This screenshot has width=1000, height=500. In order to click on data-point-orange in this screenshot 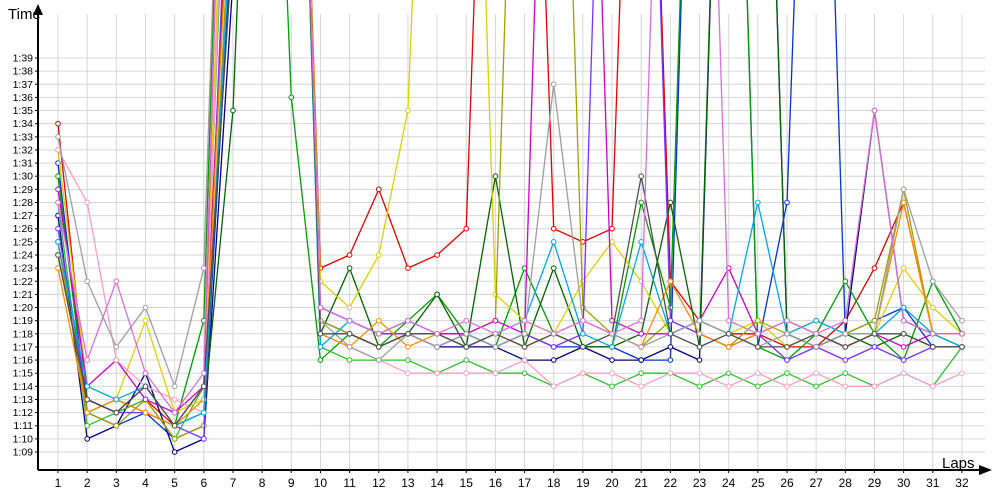, I will do `click(87, 412)`.